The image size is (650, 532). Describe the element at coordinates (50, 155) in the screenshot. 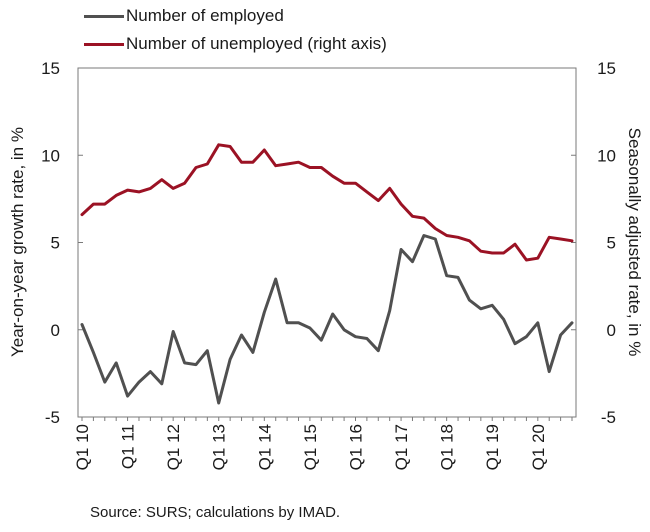

I see `y-left-tick-label: 10` at that location.